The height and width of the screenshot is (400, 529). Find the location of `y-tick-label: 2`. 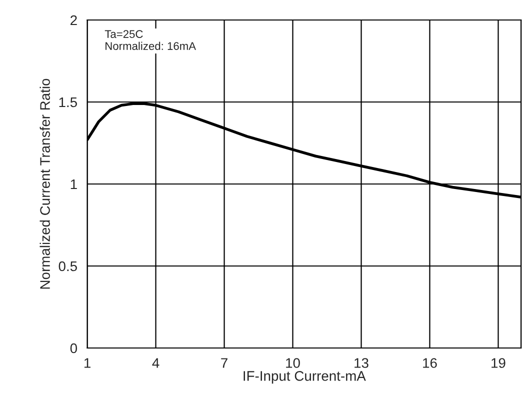

y-tick-label: 2 is located at coordinates (73, 20).